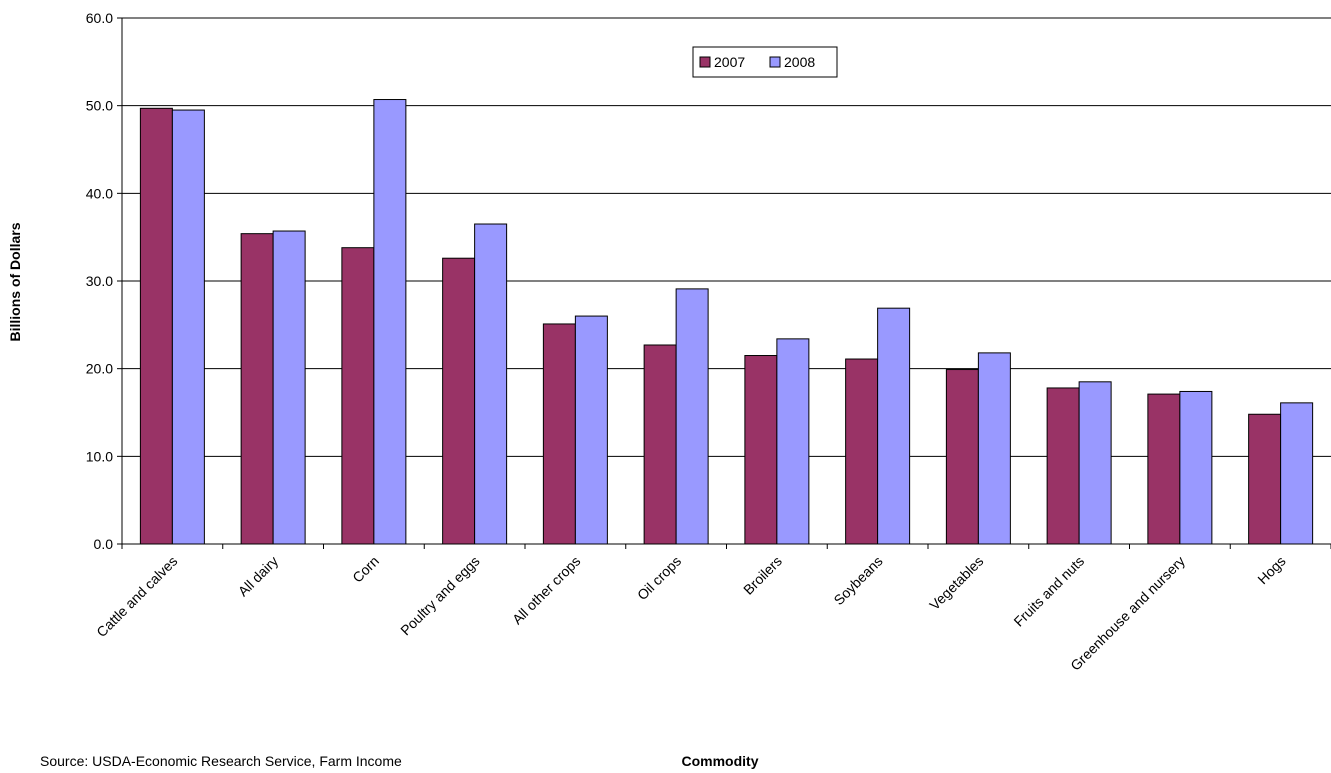  I want to click on x-tick-label: Hogs, so click(1271, 570).